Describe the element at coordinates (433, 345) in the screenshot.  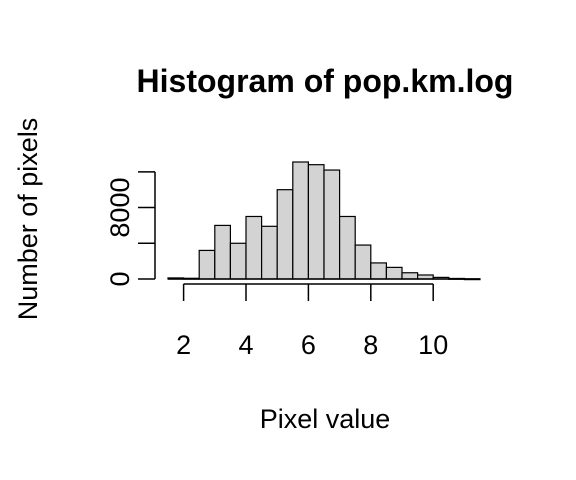
I see `x-tick-label: 10` at that location.